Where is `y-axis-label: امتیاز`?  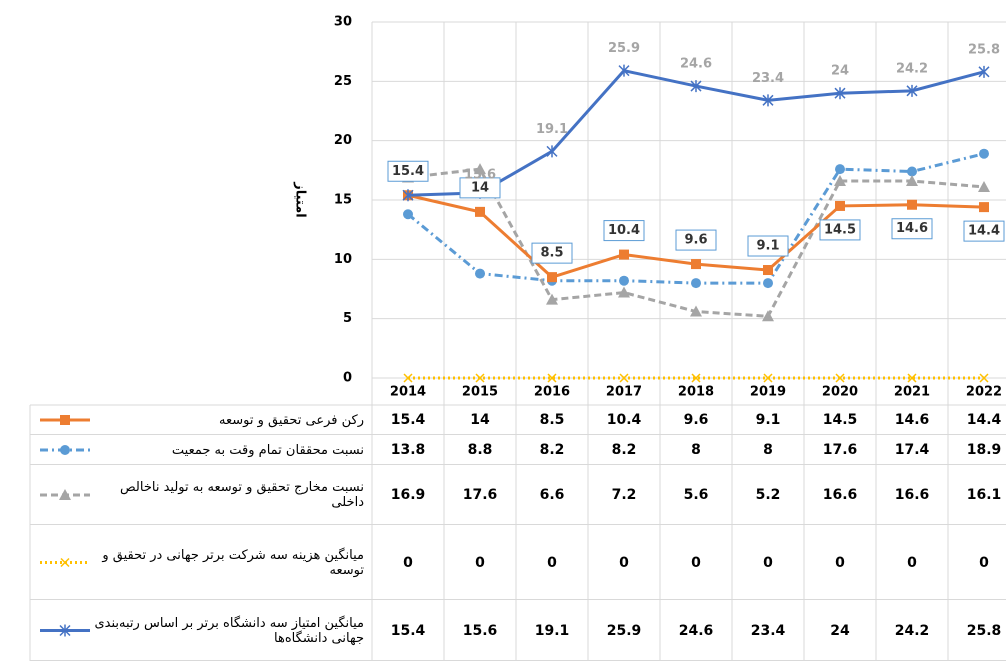
y-axis-label: امتیاز is located at coordinates (300, 199).